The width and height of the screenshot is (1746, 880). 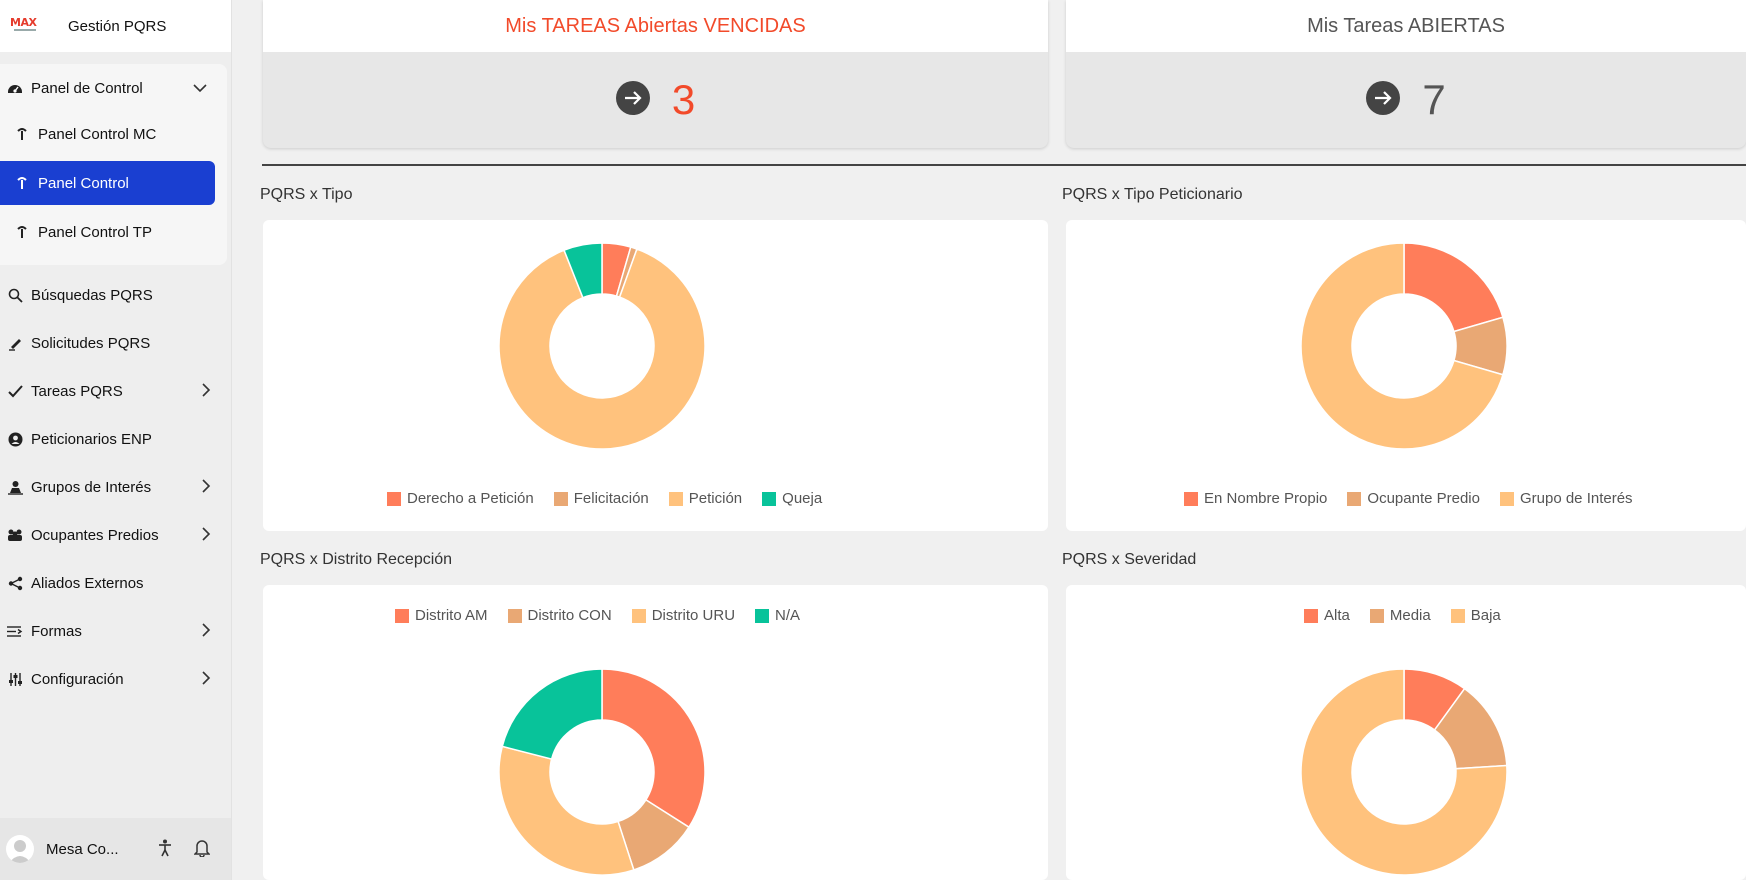 I want to click on check-icon, so click(x=15, y=391).